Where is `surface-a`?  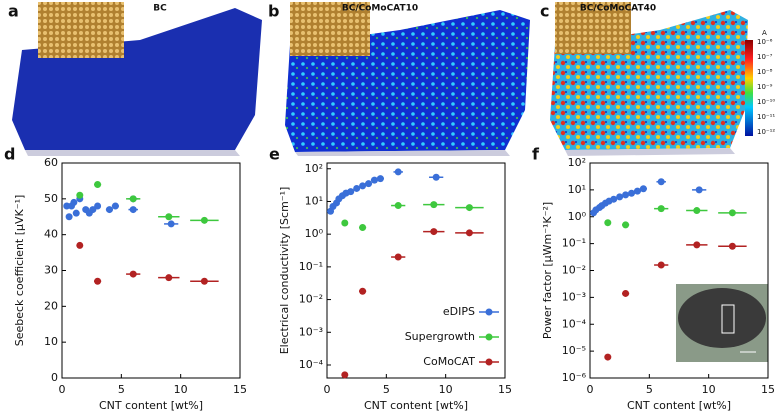 surface-a is located at coordinates (137, 79).